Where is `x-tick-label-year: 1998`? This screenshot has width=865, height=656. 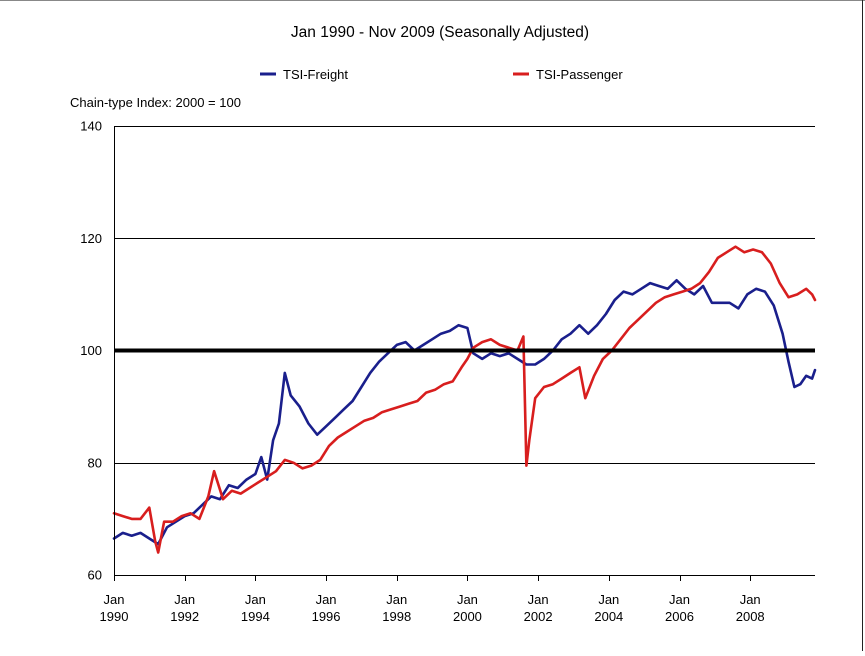
x-tick-label-year: 1998 is located at coordinates (396, 616).